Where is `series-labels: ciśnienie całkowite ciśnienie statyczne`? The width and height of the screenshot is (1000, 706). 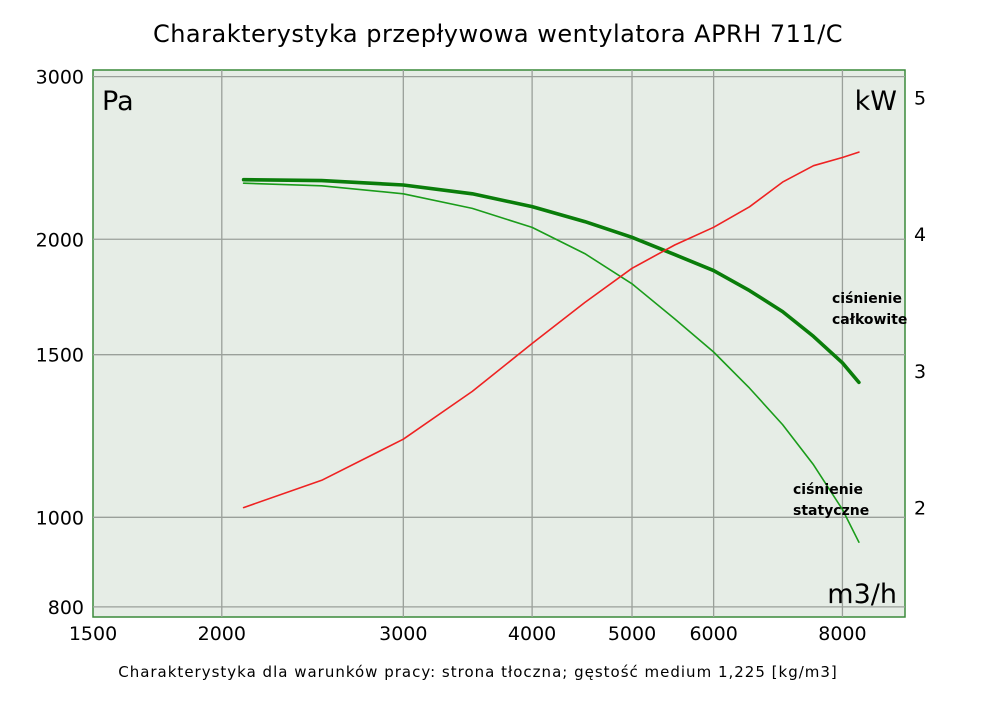 series-labels: ciśnienie całkowite ciśnienie statyczne is located at coordinates (850, 405).